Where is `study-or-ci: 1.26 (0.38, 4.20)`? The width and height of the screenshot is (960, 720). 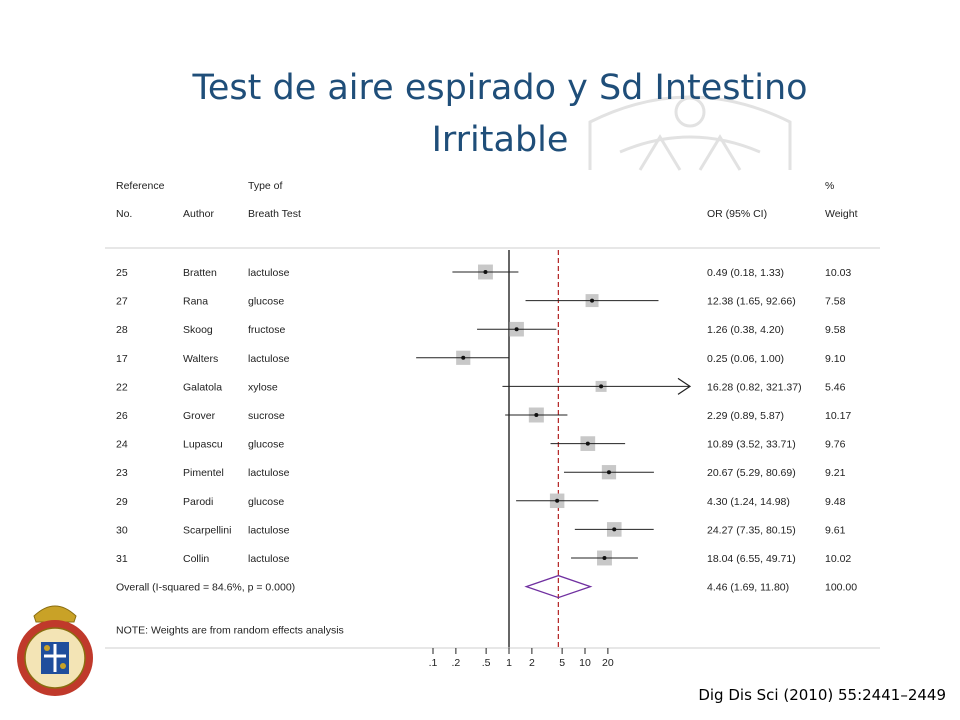 study-or-ci: 1.26 (0.38, 4.20) is located at coordinates (745, 330).